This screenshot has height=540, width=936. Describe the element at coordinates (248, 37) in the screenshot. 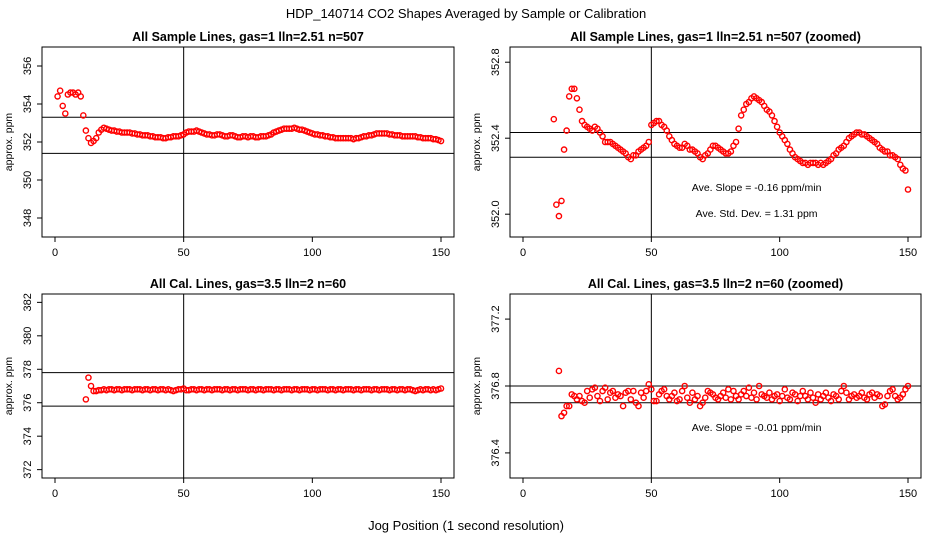

I see `panel-title: All Sample Lines, gas=1 lln=2.51 n=507` at that location.